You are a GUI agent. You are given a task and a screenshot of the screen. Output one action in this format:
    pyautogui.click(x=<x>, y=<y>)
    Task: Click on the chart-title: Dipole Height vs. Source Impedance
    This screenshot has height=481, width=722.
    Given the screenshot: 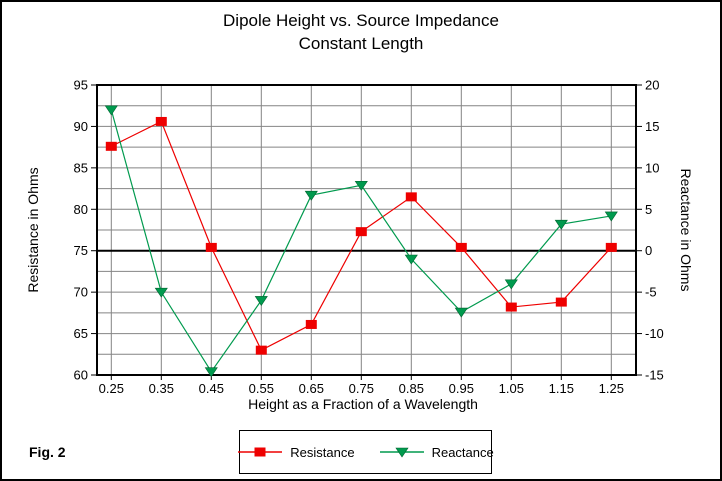 What is the action you would take?
    pyautogui.click(x=361, y=20)
    